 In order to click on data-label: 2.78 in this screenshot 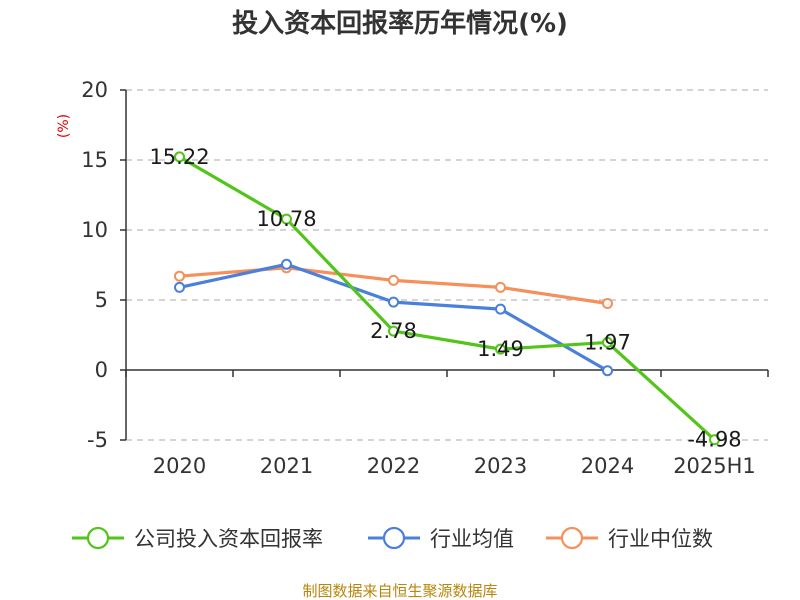, I will do `click(393, 331)`.